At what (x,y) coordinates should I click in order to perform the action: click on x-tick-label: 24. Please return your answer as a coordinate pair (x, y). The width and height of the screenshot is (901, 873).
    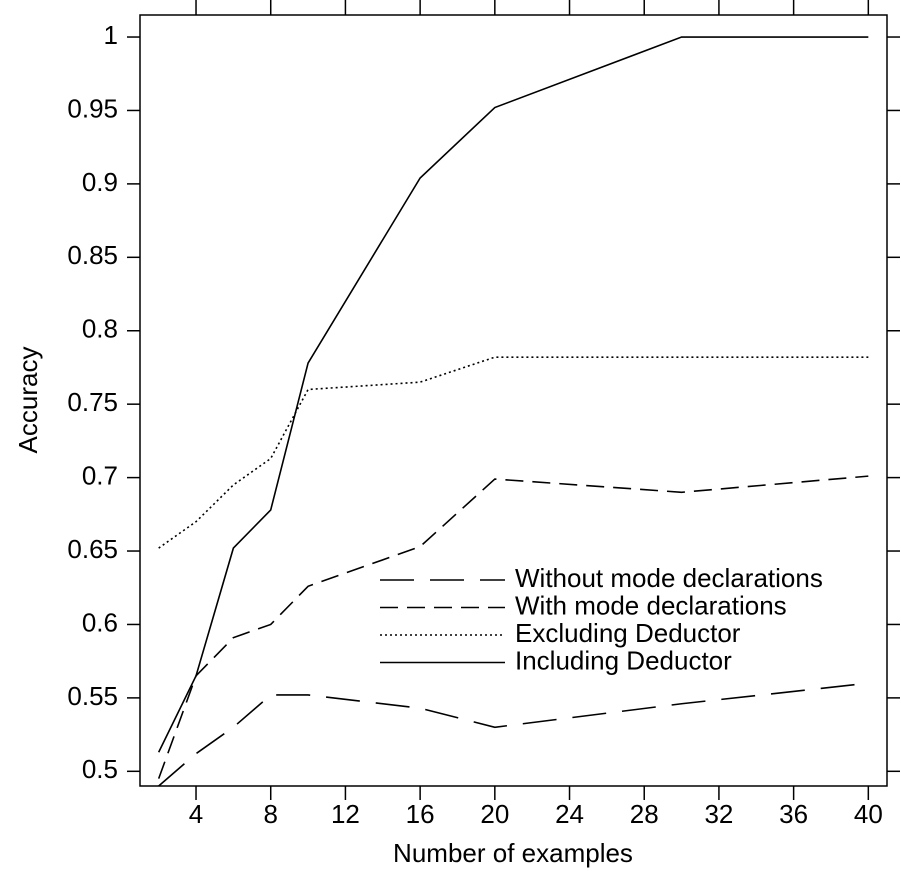
    Looking at the image, I should click on (569, 814).